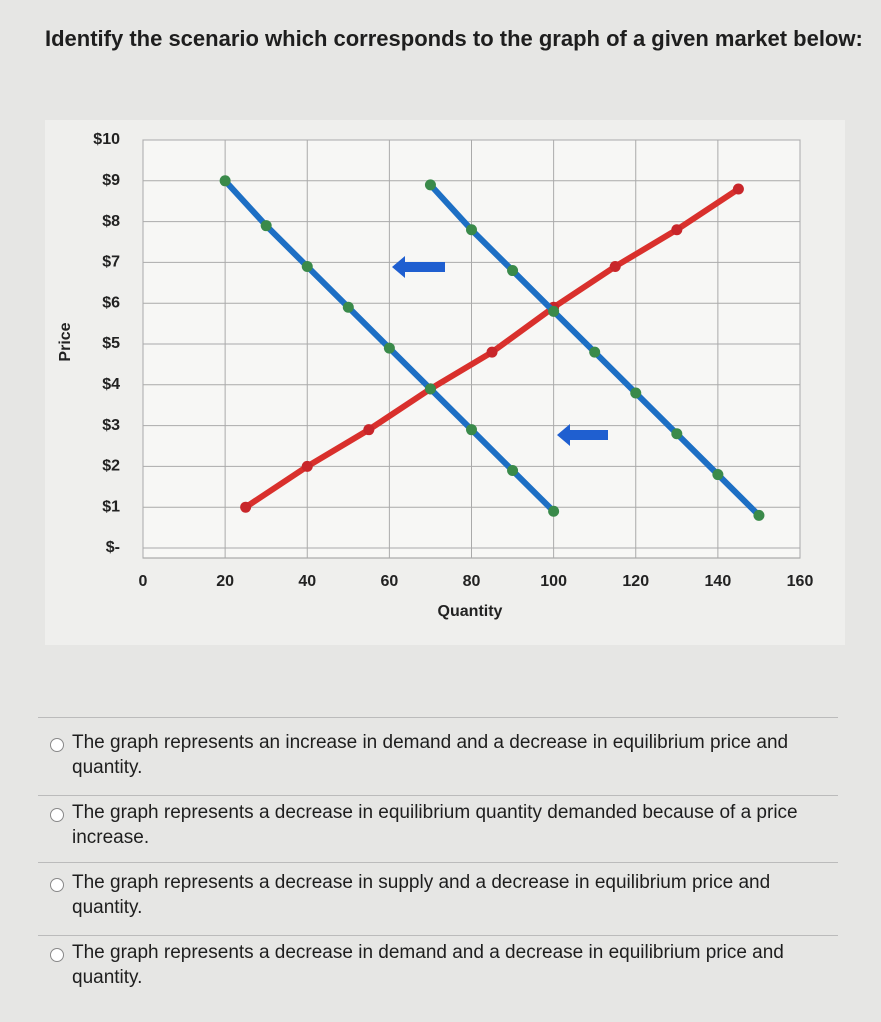 This screenshot has width=881, height=1022. I want to click on x-tick-label: 80, so click(472, 581).